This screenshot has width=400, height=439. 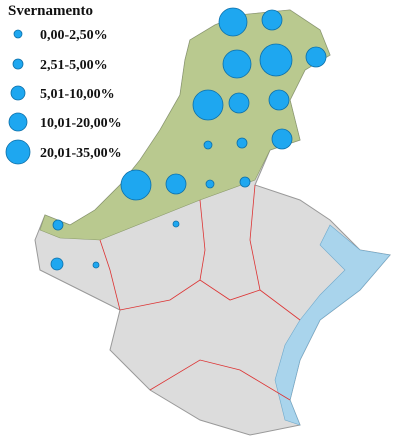 What do you see at coordinates (332, 325) in the screenshot?
I see `lagoon` at bounding box center [332, 325].